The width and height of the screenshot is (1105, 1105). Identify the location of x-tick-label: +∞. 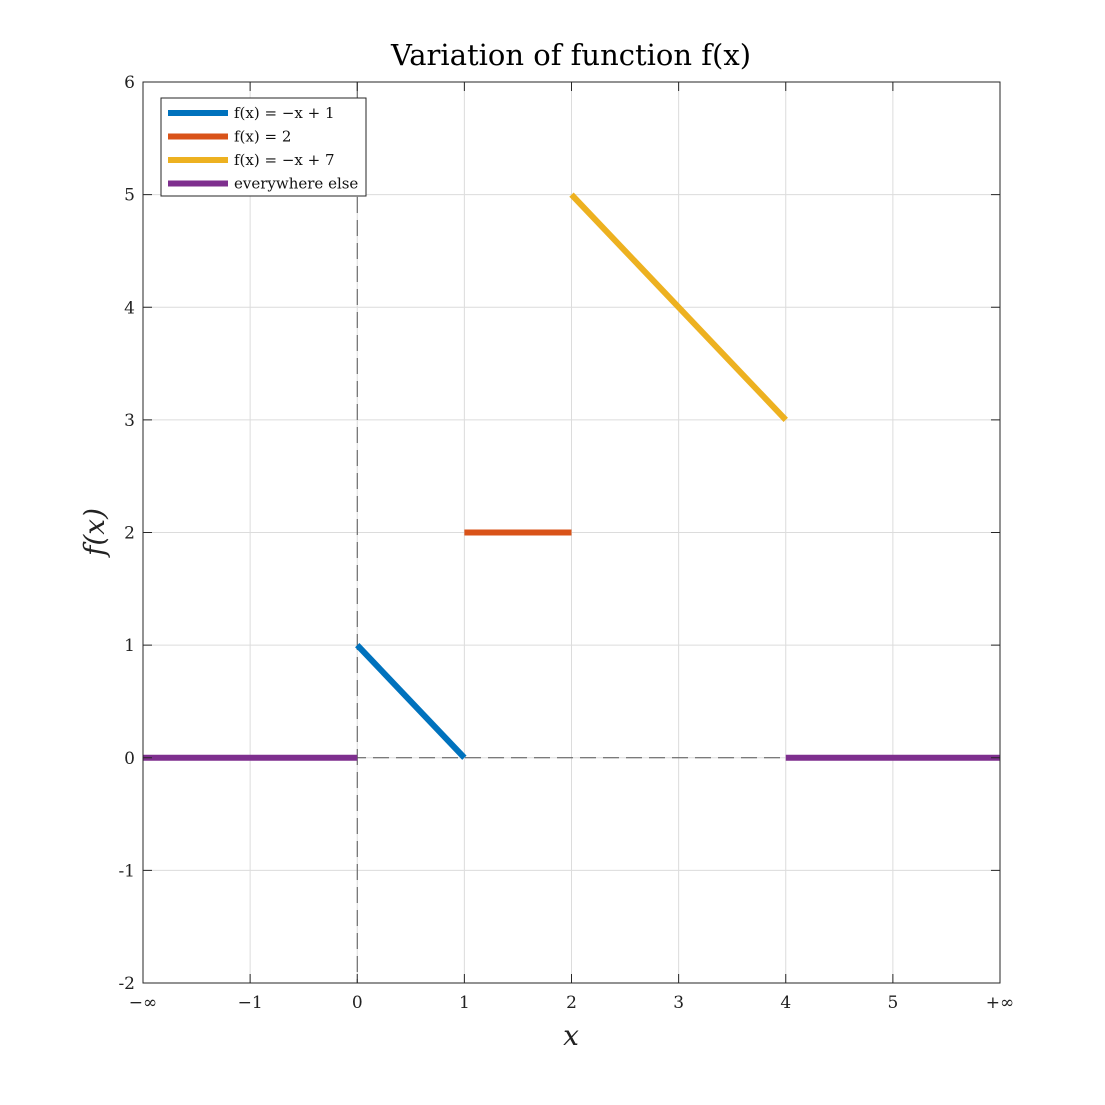
(1000, 1003).